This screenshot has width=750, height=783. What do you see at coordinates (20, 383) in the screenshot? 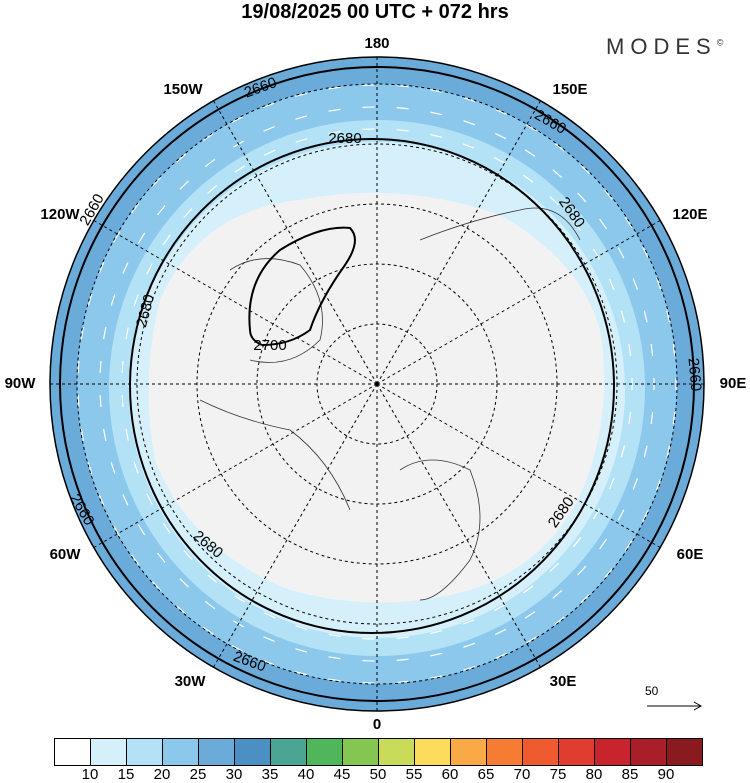
I see `longitude-label: 90W` at bounding box center [20, 383].